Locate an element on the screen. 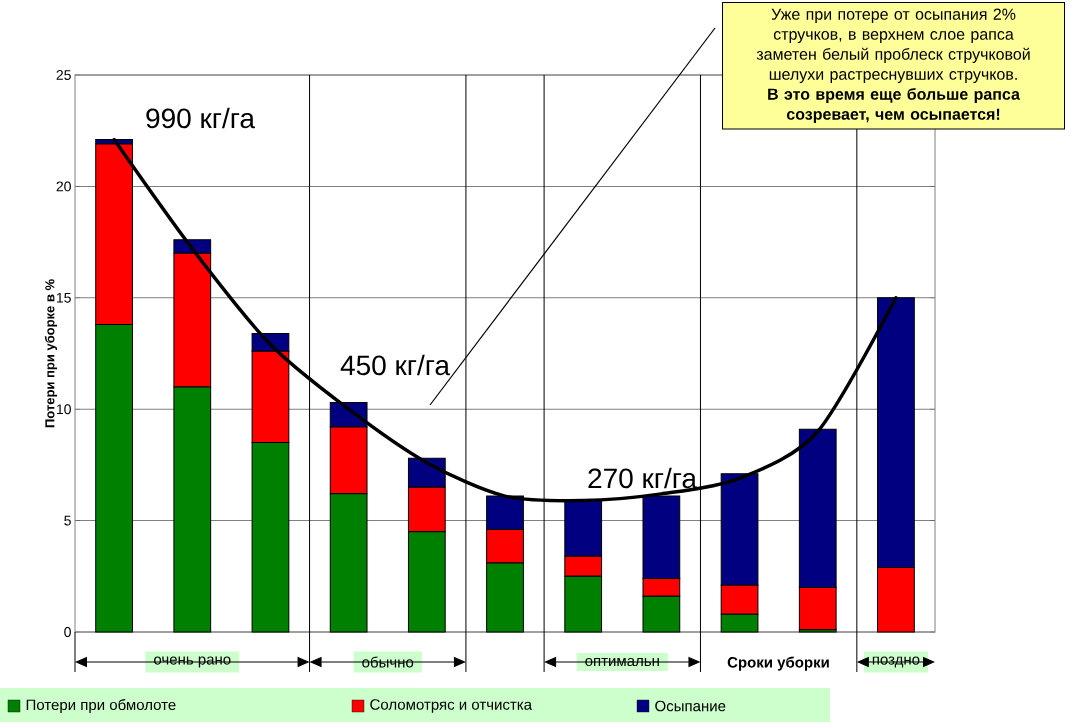  annotation: Уже при потере от осыпания 2% стручков, в верхнем слое рапса заметен белый проблеск стручковой шелухи растреснувших стручков. is located at coordinates (893, 45).